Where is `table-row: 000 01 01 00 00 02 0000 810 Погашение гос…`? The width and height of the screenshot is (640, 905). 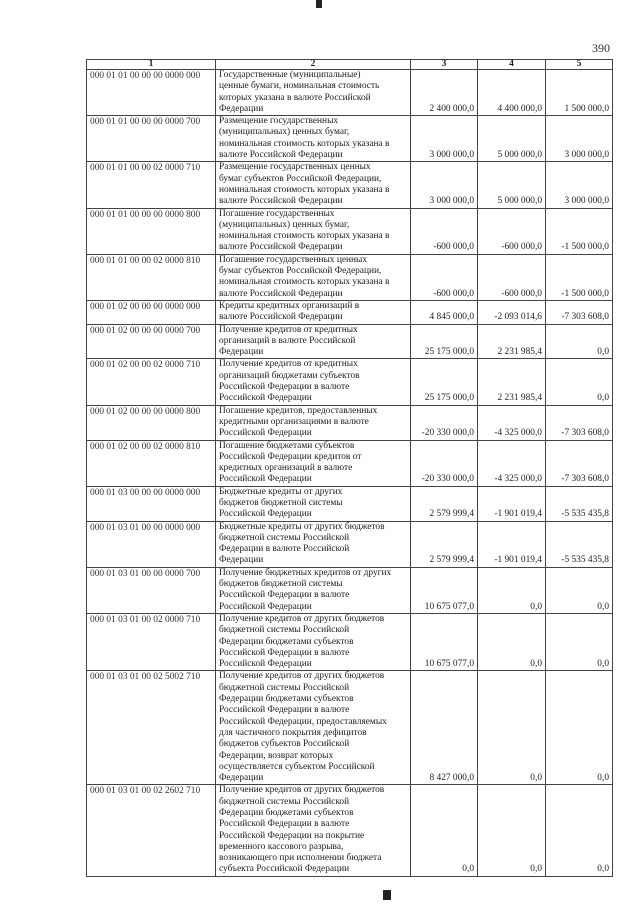
table-row: 000 01 01 00 00 02 0000 810 Погашение гос… is located at coordinates (349, 277).